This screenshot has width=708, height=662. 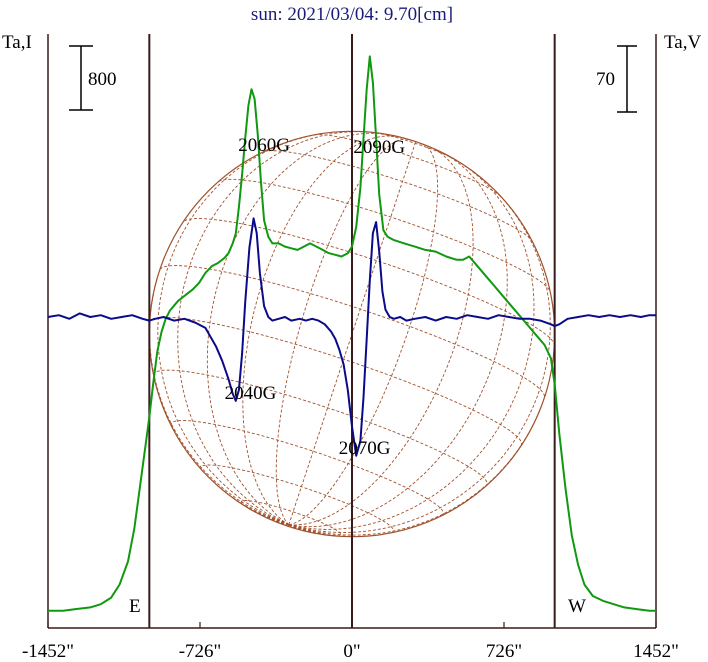 I want to click on field-strength-label: 2070G, so click(x=365, y=448).